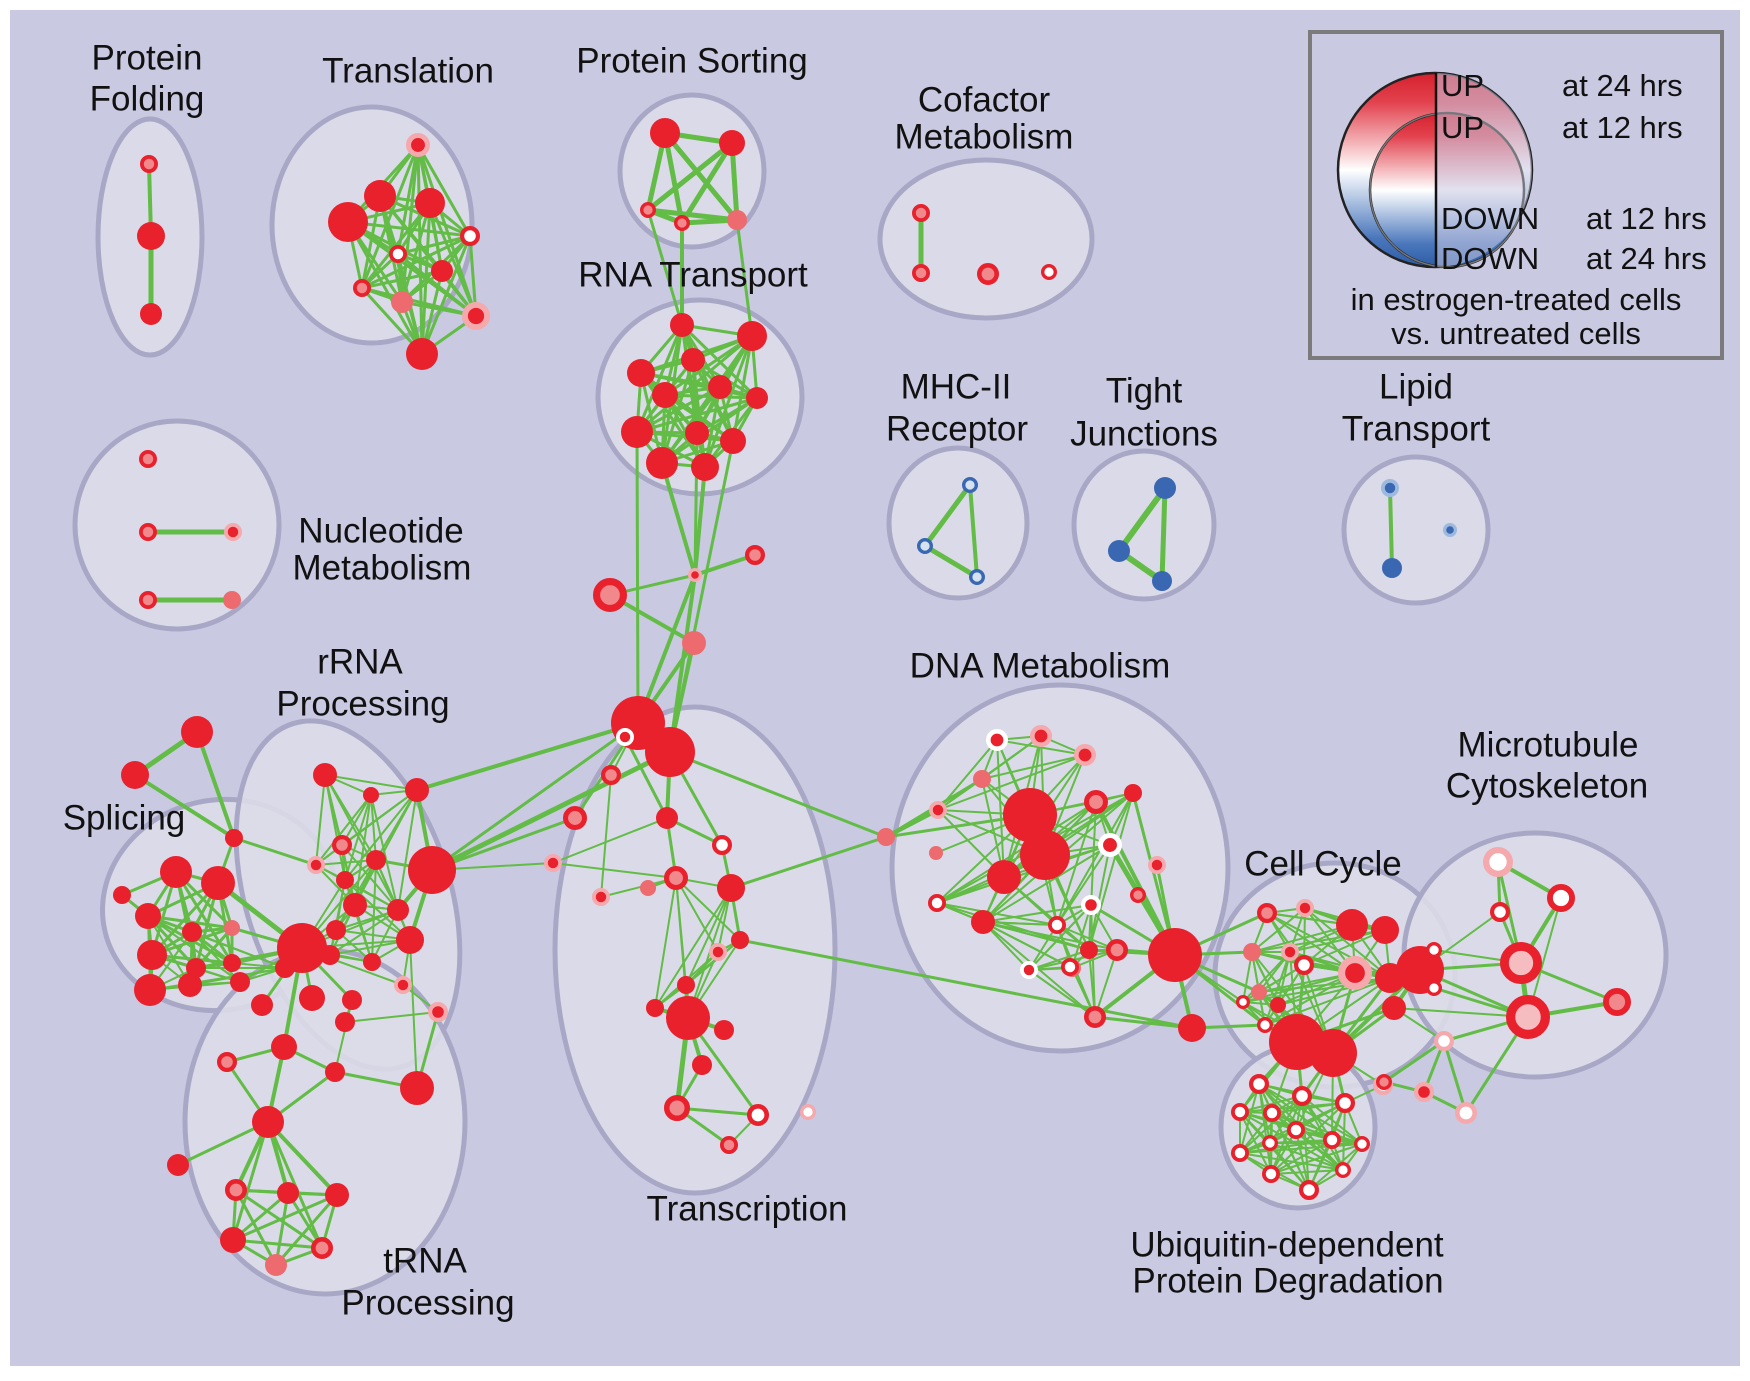 The width and height of the screenshot is (1750, 1381). Describe the element at coordinates (747, 1208) in the screenshot. I see `cluster-transcription-label: Transcription` at that location.